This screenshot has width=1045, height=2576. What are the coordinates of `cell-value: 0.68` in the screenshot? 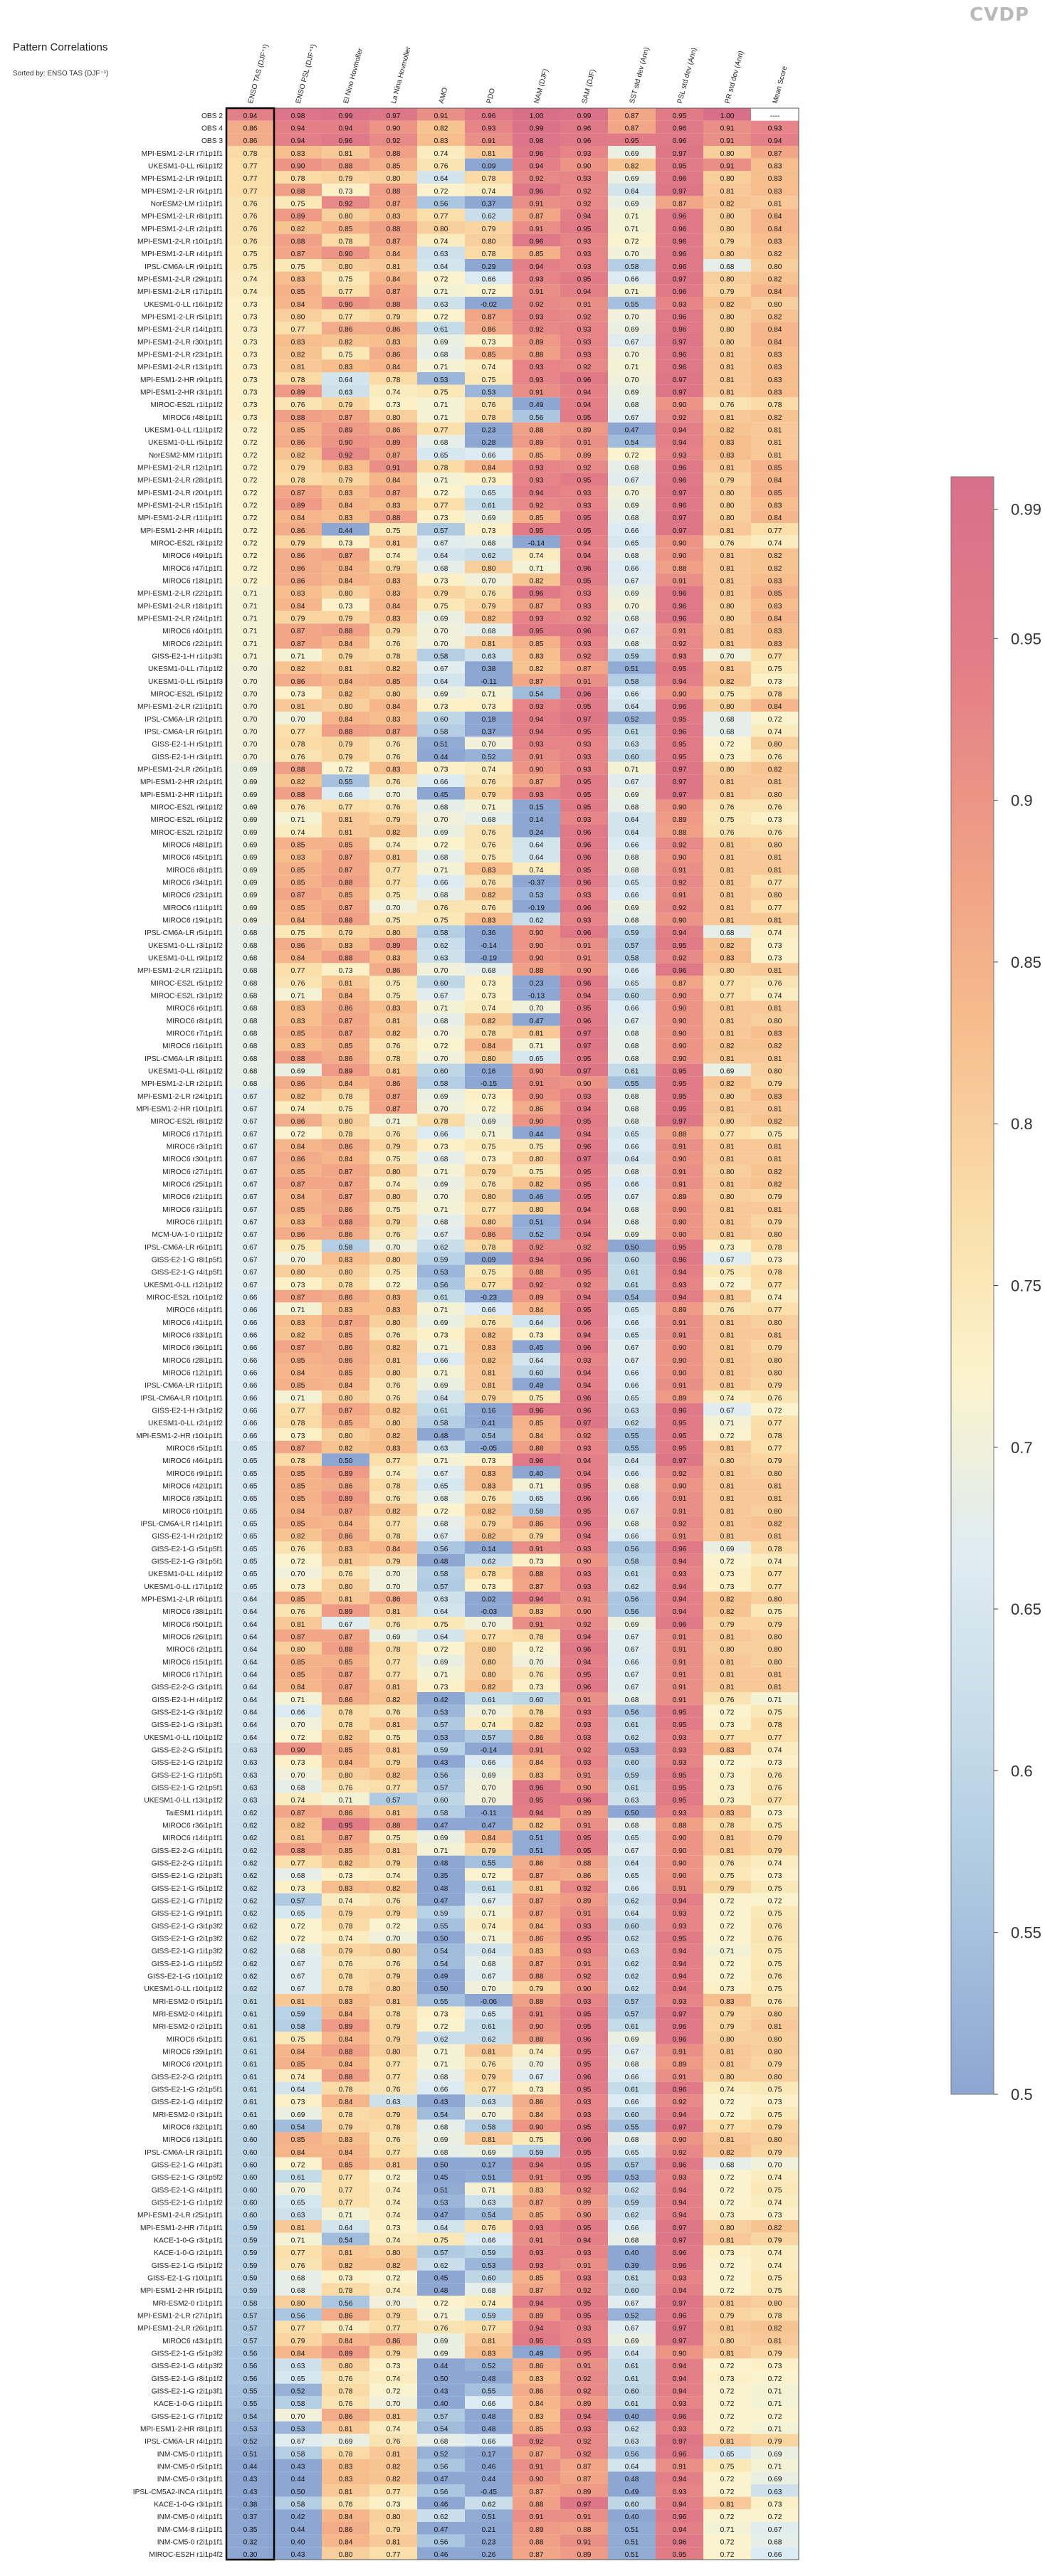 It's located at (632, 1059).